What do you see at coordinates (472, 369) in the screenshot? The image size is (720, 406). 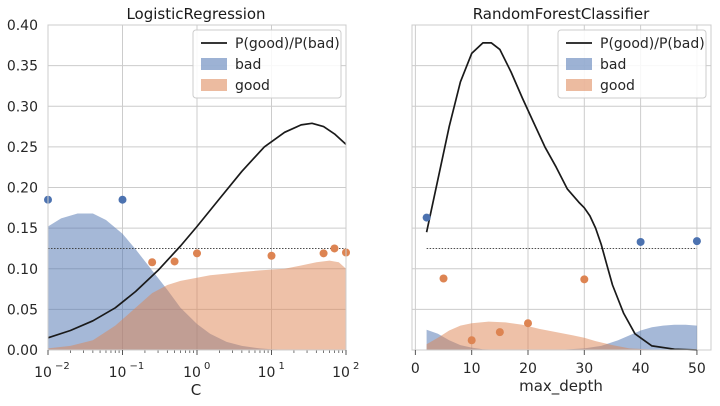 I see `x-tick-label: 10` at bounding box center [472, 369].